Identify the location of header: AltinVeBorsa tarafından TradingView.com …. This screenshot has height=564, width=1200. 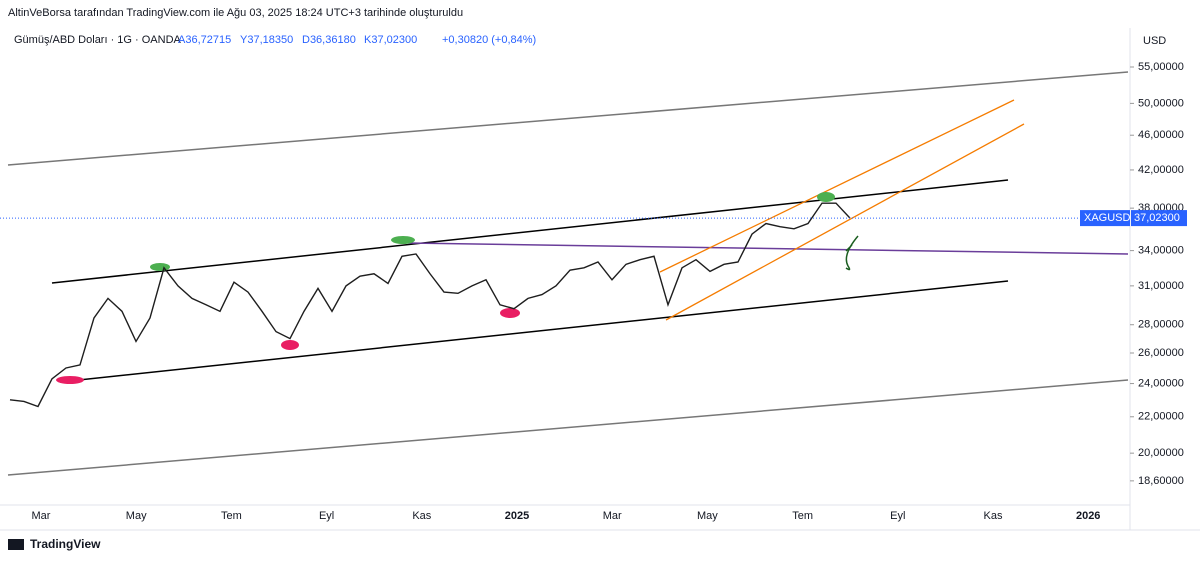
(235, 13).